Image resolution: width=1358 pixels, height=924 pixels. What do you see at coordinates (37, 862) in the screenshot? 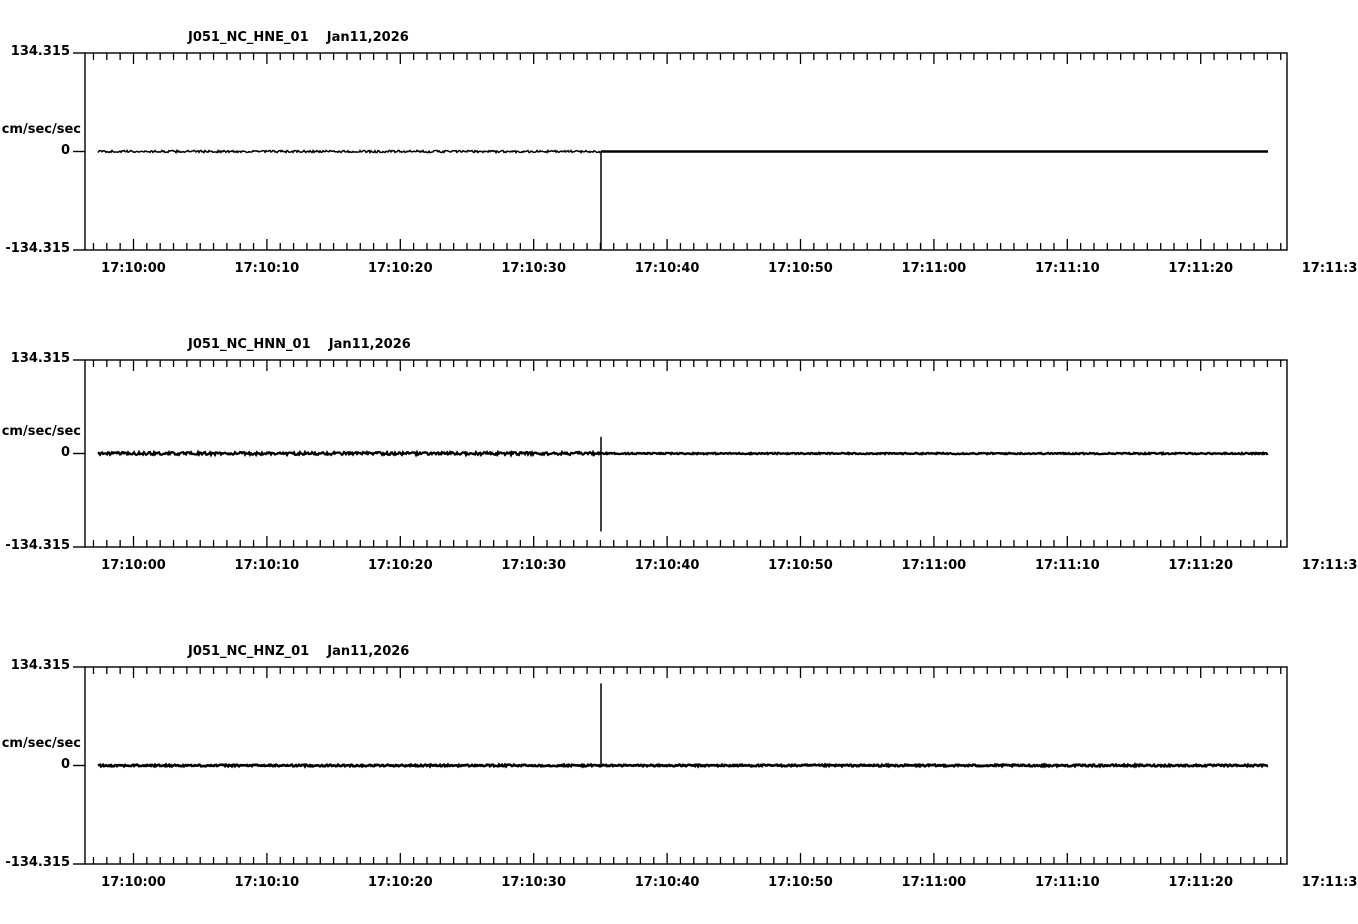
I see `y-axis-min-label-hnz: -134.315` at bounding box center [37, 862].